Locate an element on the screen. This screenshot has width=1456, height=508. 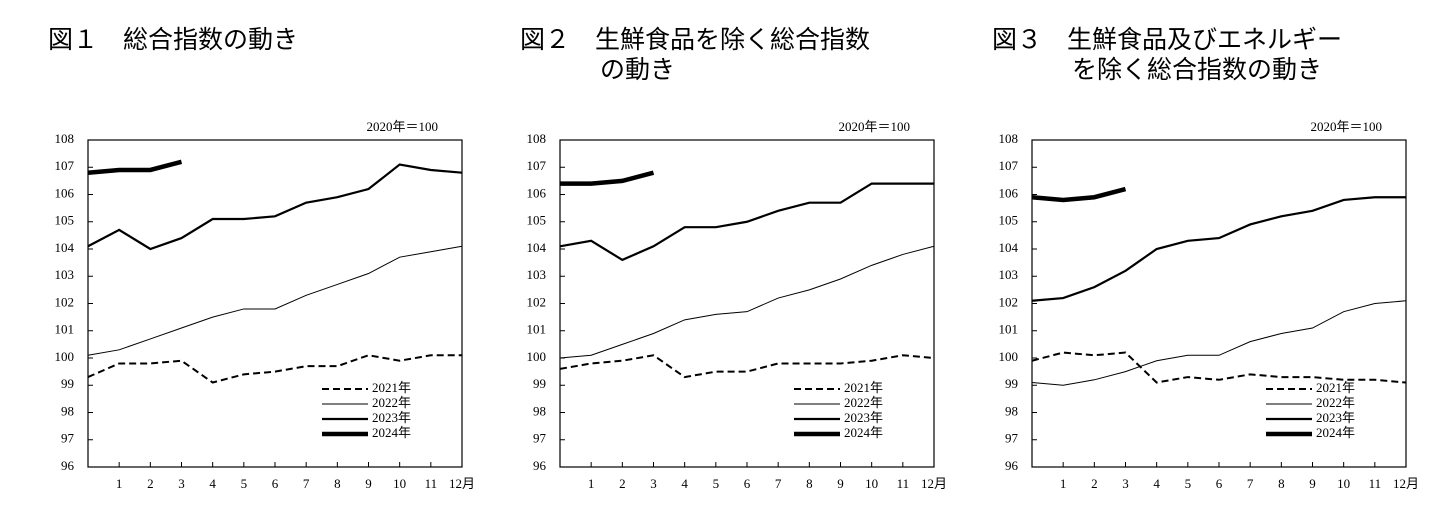
chart-title: 図１ 総合指数の動き is located at coordinates (173, 40).